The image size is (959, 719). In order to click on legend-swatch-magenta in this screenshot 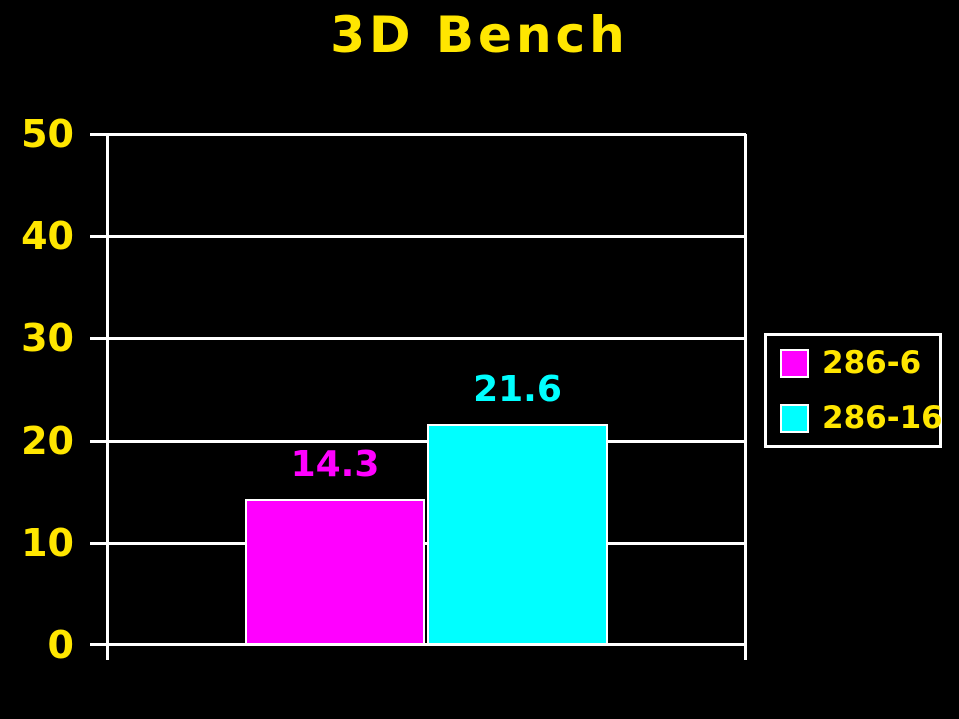, I will do `click(794, 363)`.